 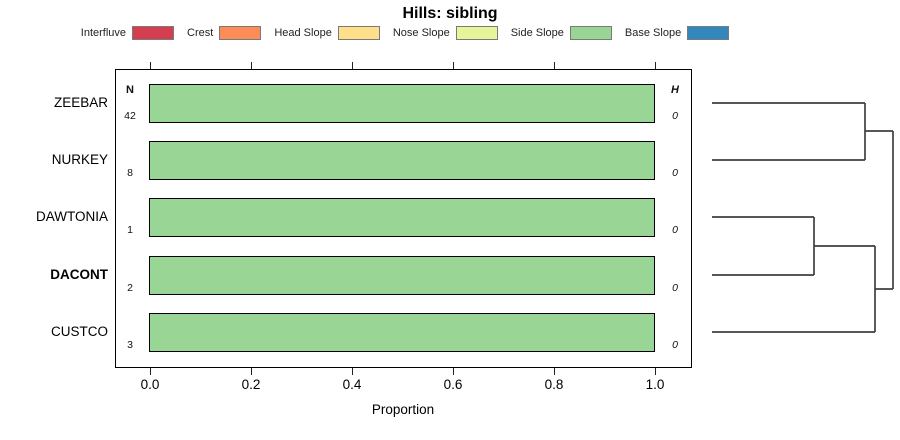 What do you see at coordinates (554, 384) in the screenshot?
I see `x-tick-label: 0.8` at bounding box center [554, 384].